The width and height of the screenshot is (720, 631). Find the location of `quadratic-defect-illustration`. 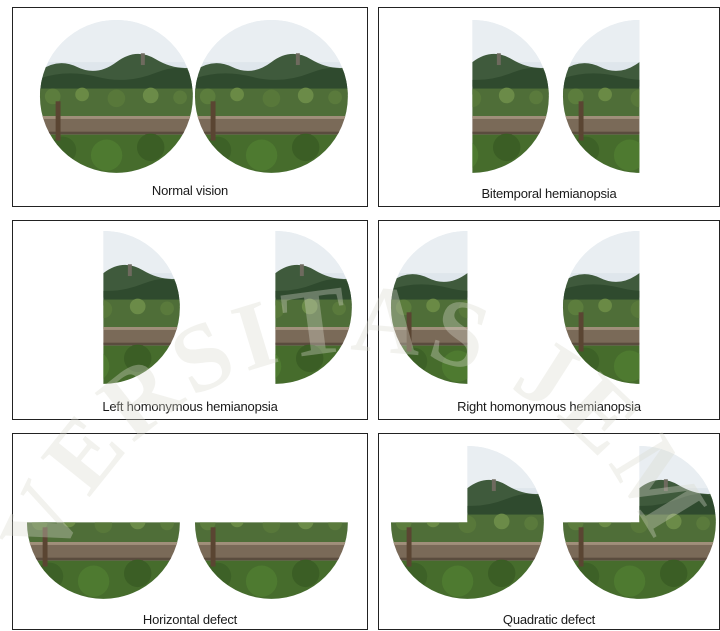

quadratic-defect-illustration is located at coordinates (553, 522).